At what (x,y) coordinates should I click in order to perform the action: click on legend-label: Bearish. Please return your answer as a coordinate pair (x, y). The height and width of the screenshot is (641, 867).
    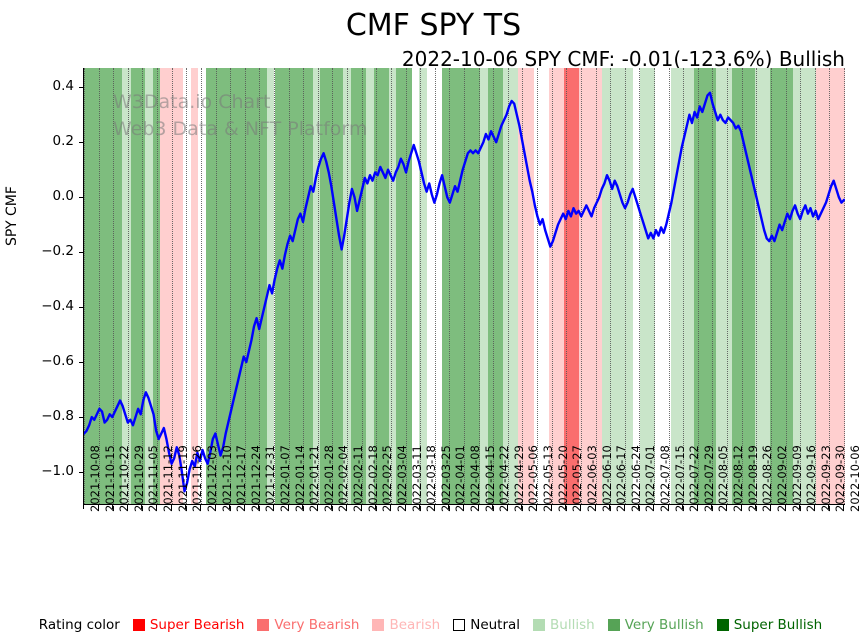
    Looking at the image, I should click on (415, 625).